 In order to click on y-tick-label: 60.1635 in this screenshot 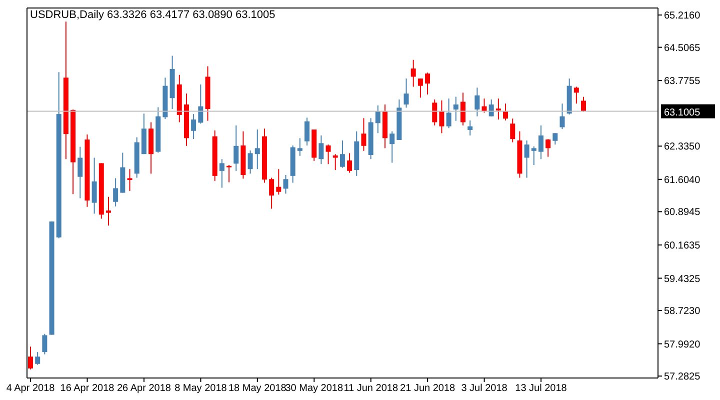, I will do `click(682, 246)`.